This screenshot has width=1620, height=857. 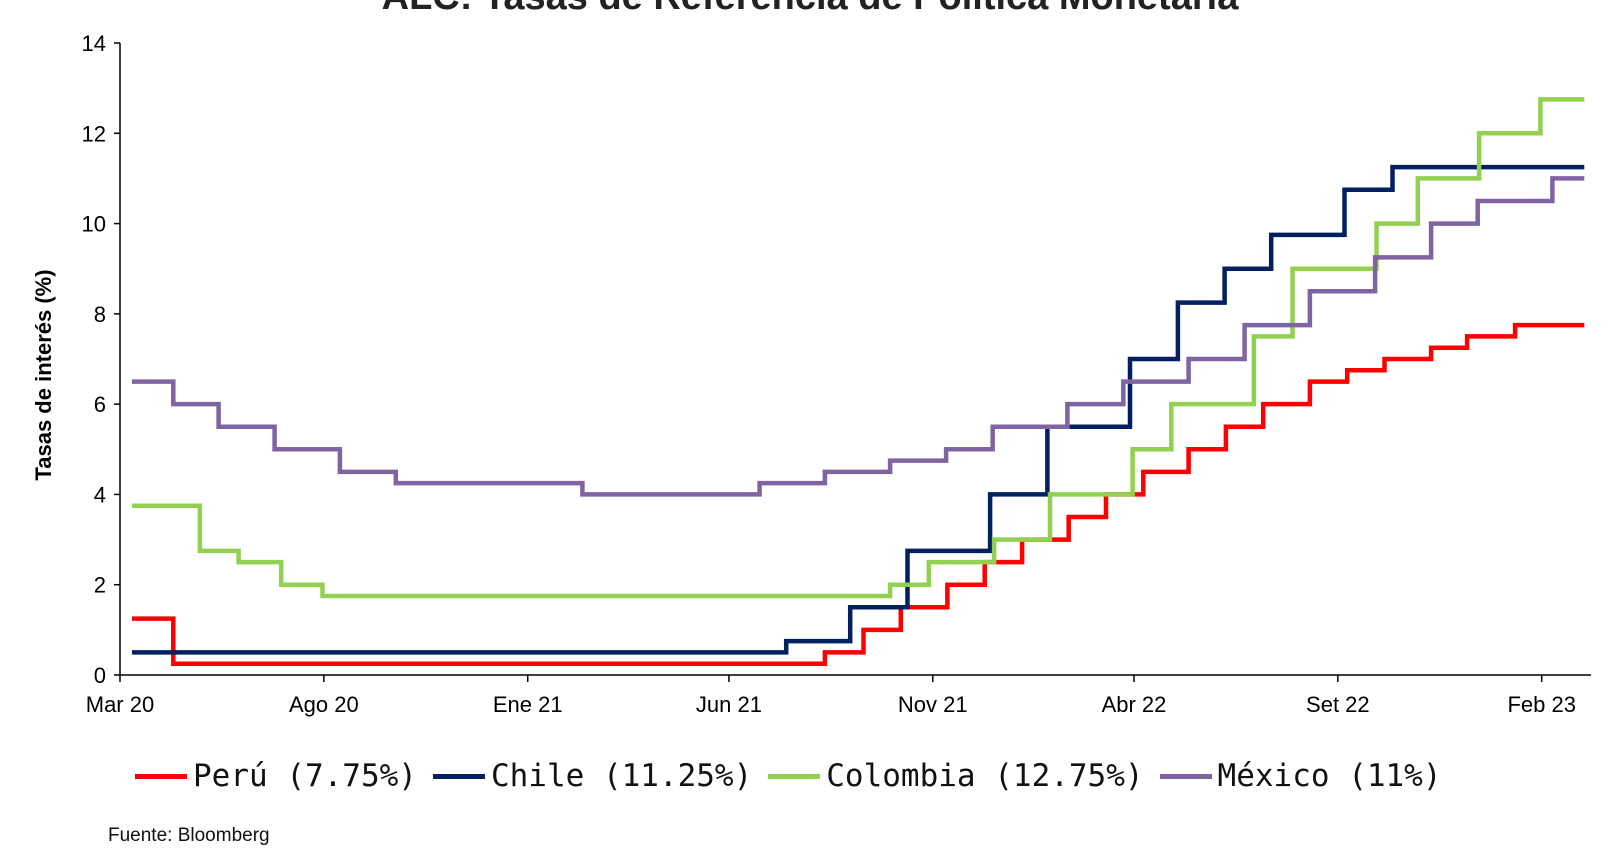 What do you see at coordinates (94, 133) in the screenshot?
I see `y-tick-label: 12` at bounding box center [94, 133].